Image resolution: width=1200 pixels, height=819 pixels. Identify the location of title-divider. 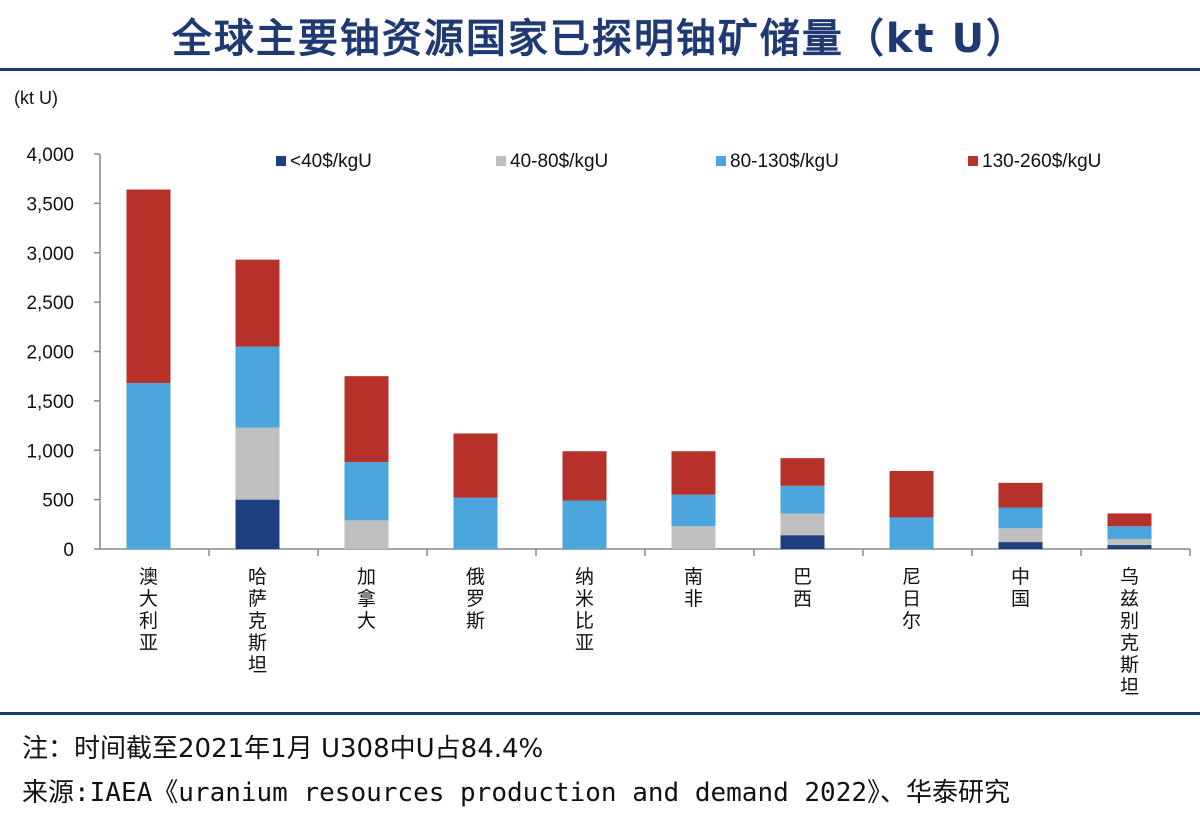
(600, 69).